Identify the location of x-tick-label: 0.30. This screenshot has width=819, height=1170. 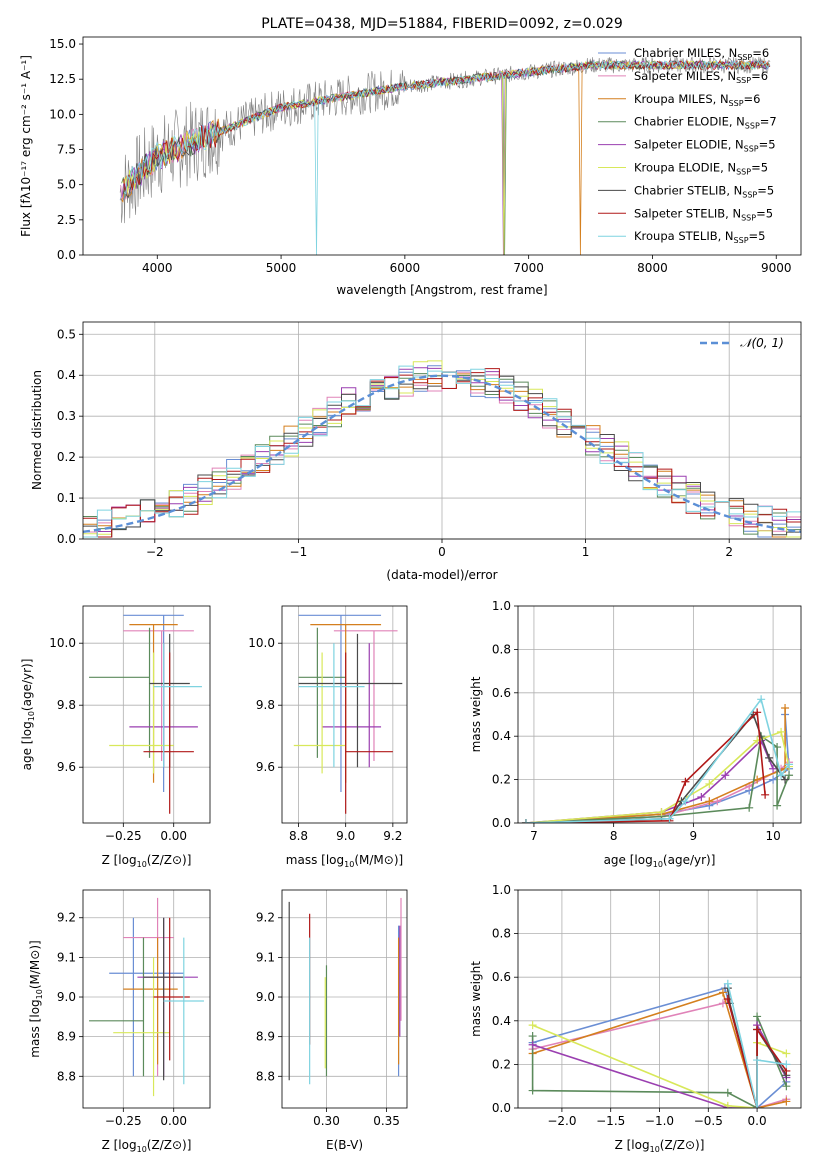
(326, 1121).